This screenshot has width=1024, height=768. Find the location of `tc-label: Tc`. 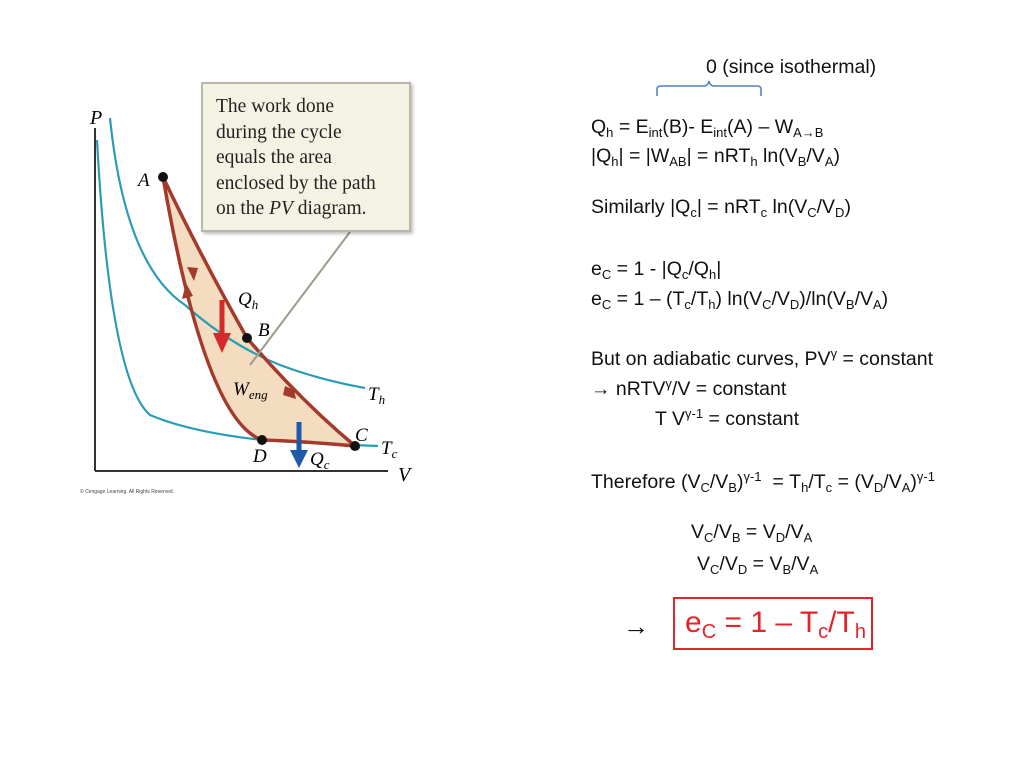

tc-label: Tc is located at coordinates (389, 449).